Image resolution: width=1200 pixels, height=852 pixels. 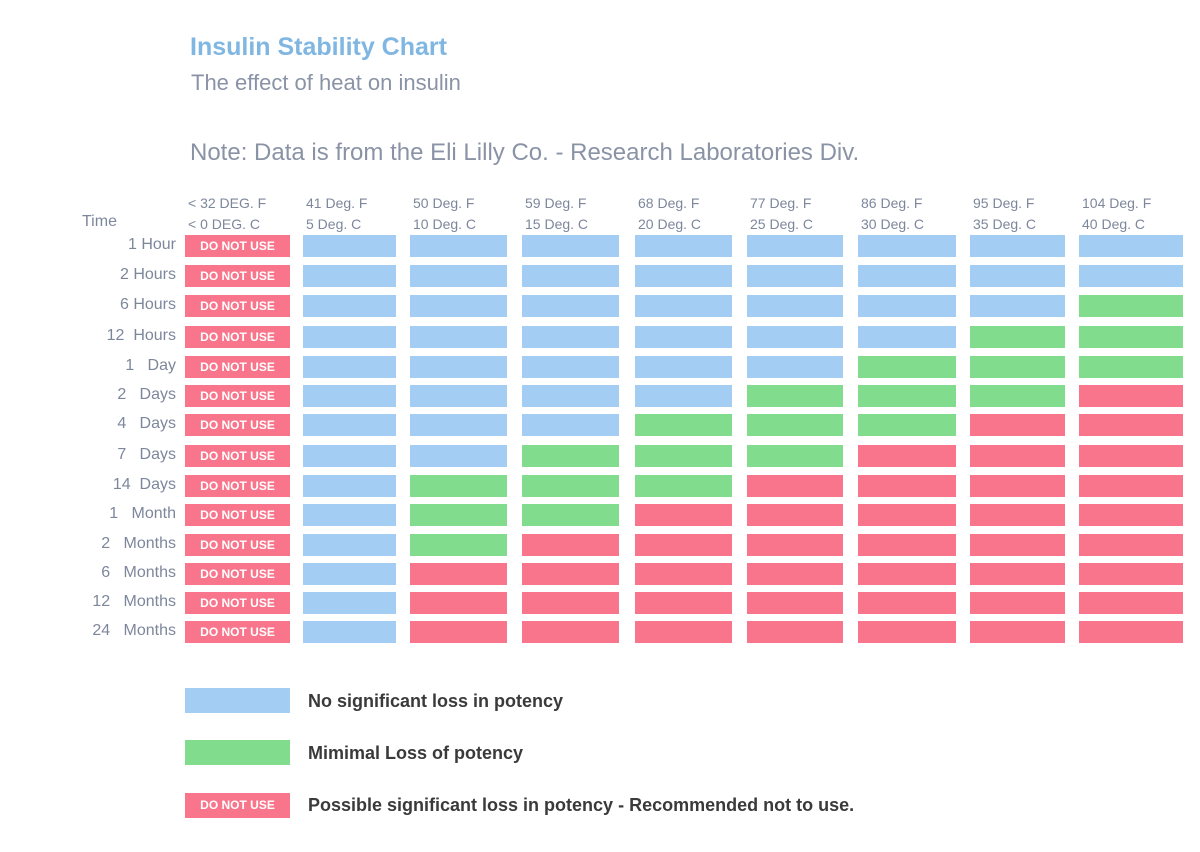 I want to click on column-header-fahrenheit: 95 Deg. F, so click(x=1004, y=203).